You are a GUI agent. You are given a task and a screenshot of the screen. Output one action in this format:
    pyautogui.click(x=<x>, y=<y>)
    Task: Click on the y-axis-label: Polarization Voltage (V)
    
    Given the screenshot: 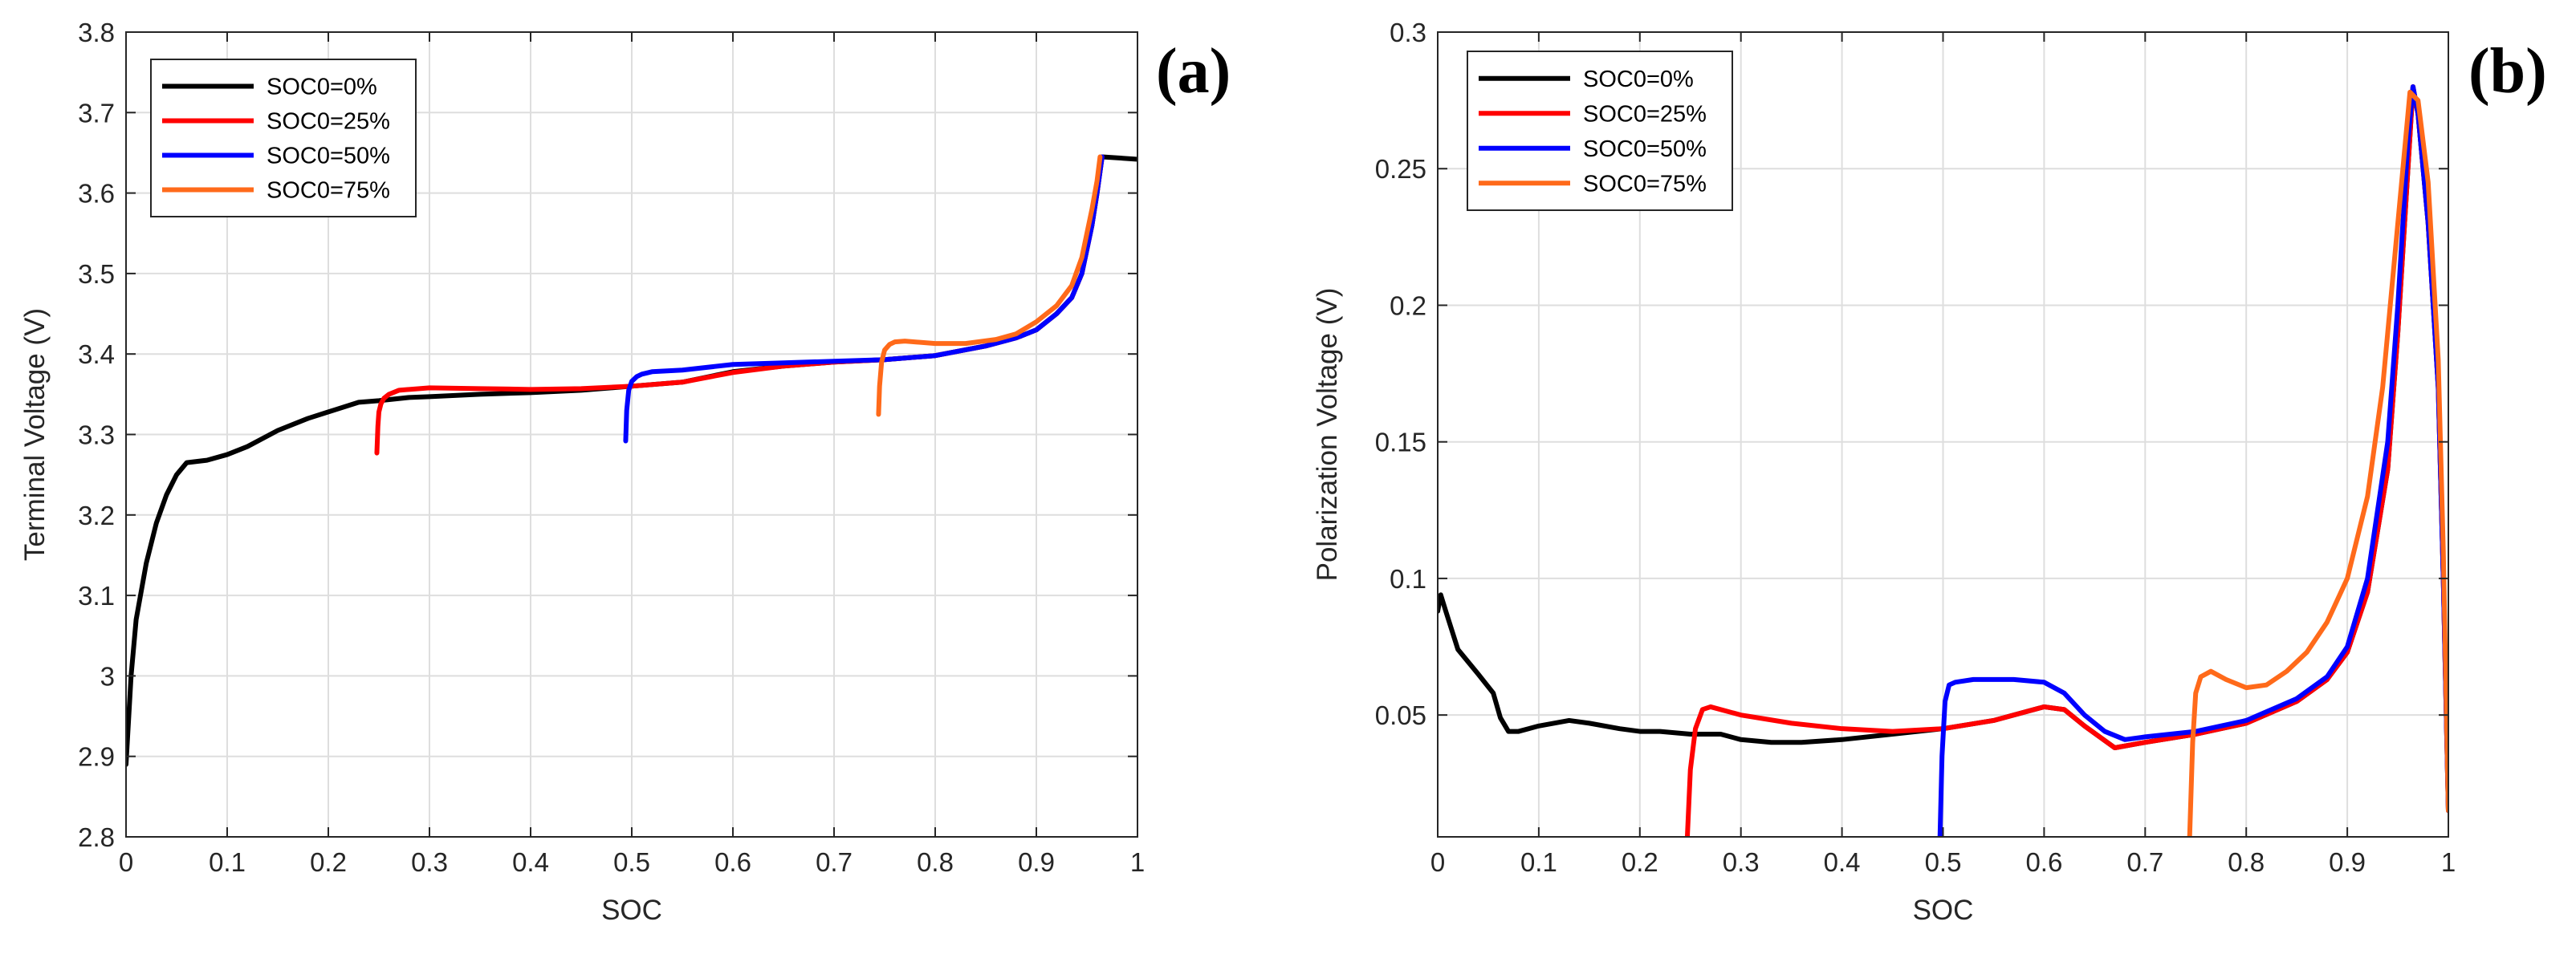 What is the action you would take?
    pyautogui.click(x=1327, y=435)
    